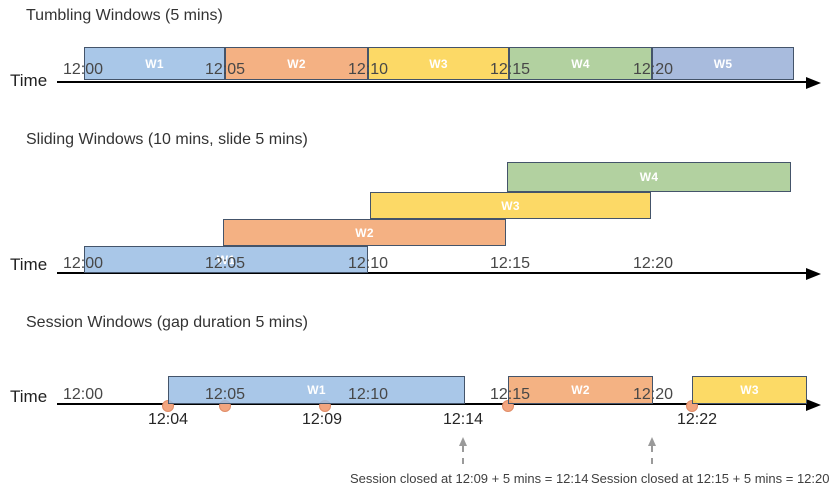  I want to click on tumbling-tick-12-00: 12:00, so click(83, 69).